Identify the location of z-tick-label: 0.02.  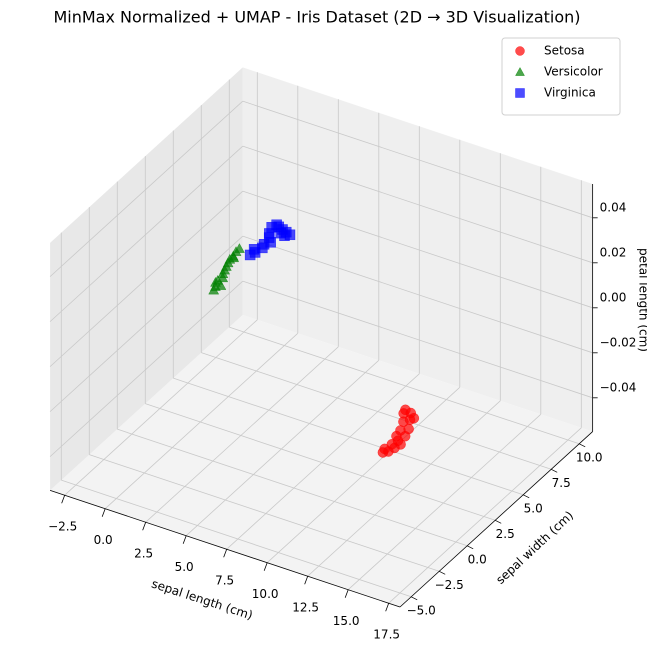
(613, 252).